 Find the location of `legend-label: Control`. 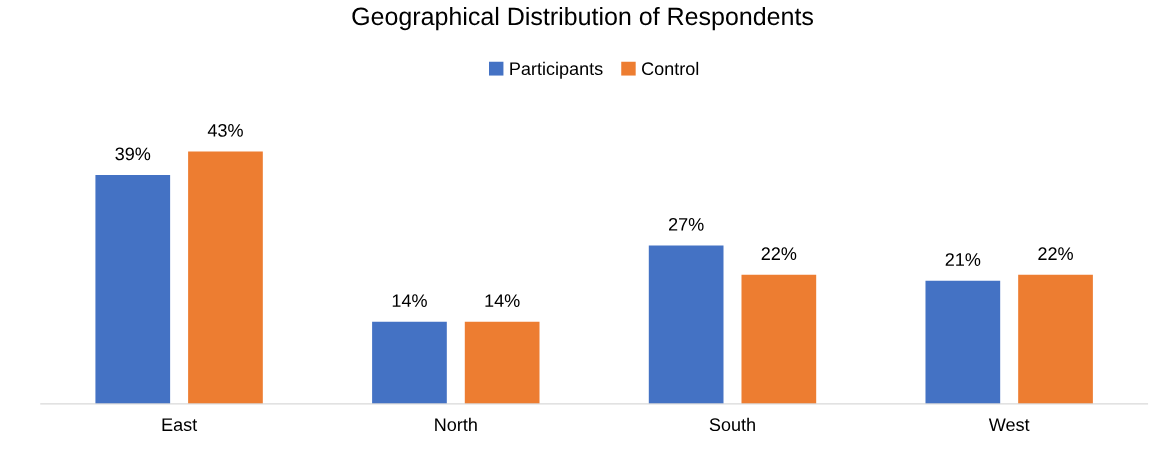

legend-label: Control is located at coordinates (670, 68).